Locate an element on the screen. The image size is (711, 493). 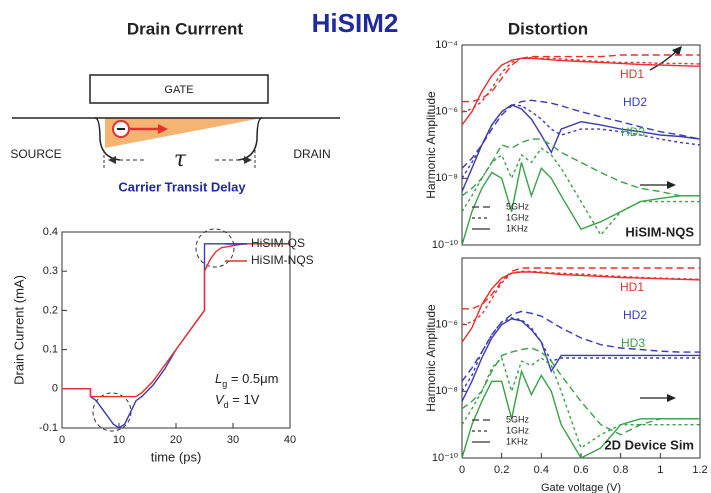
x-tick-label: 40 is located at coordinates (290, 440).